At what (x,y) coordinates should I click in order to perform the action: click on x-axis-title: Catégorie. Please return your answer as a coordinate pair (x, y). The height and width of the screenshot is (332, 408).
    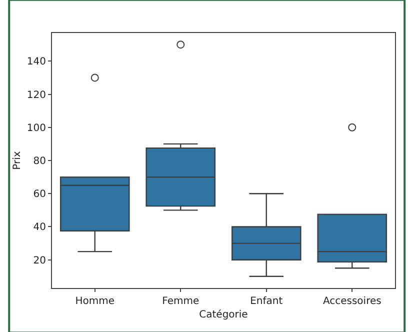
    Looking at the image, I should click on (223, 315).